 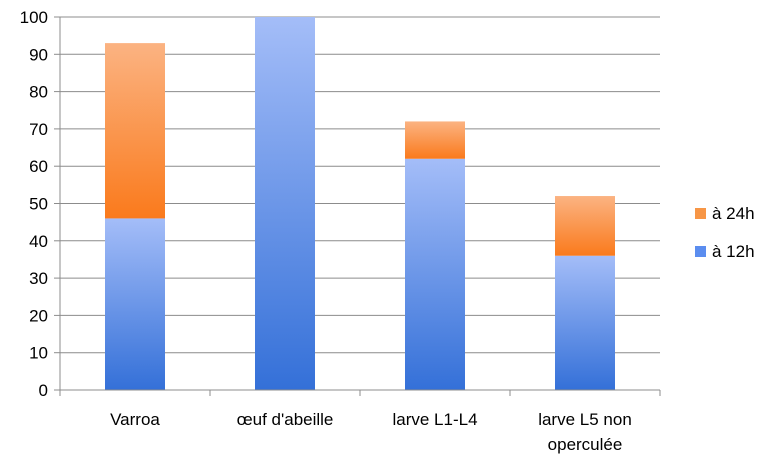 I want to click on legend-label: à 12h, so click(x=733, y=251).